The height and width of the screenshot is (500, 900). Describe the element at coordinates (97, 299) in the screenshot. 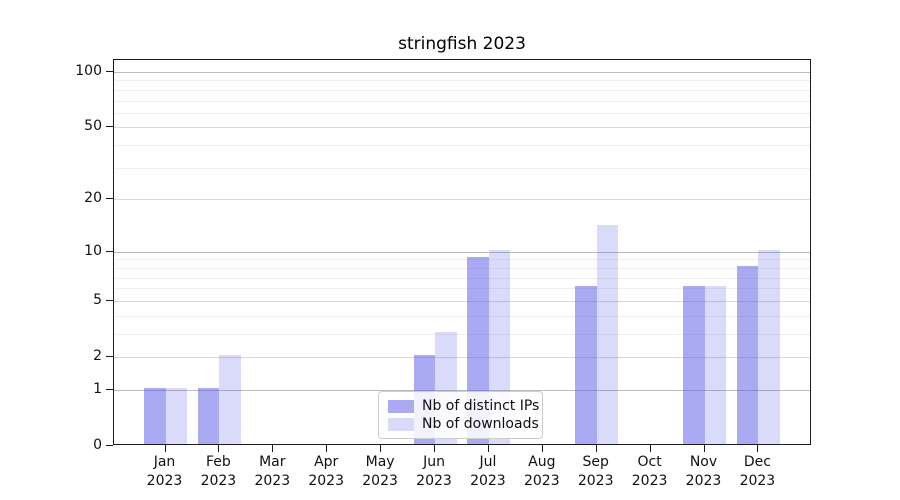

I see `y-tick-label: 5` at that location.